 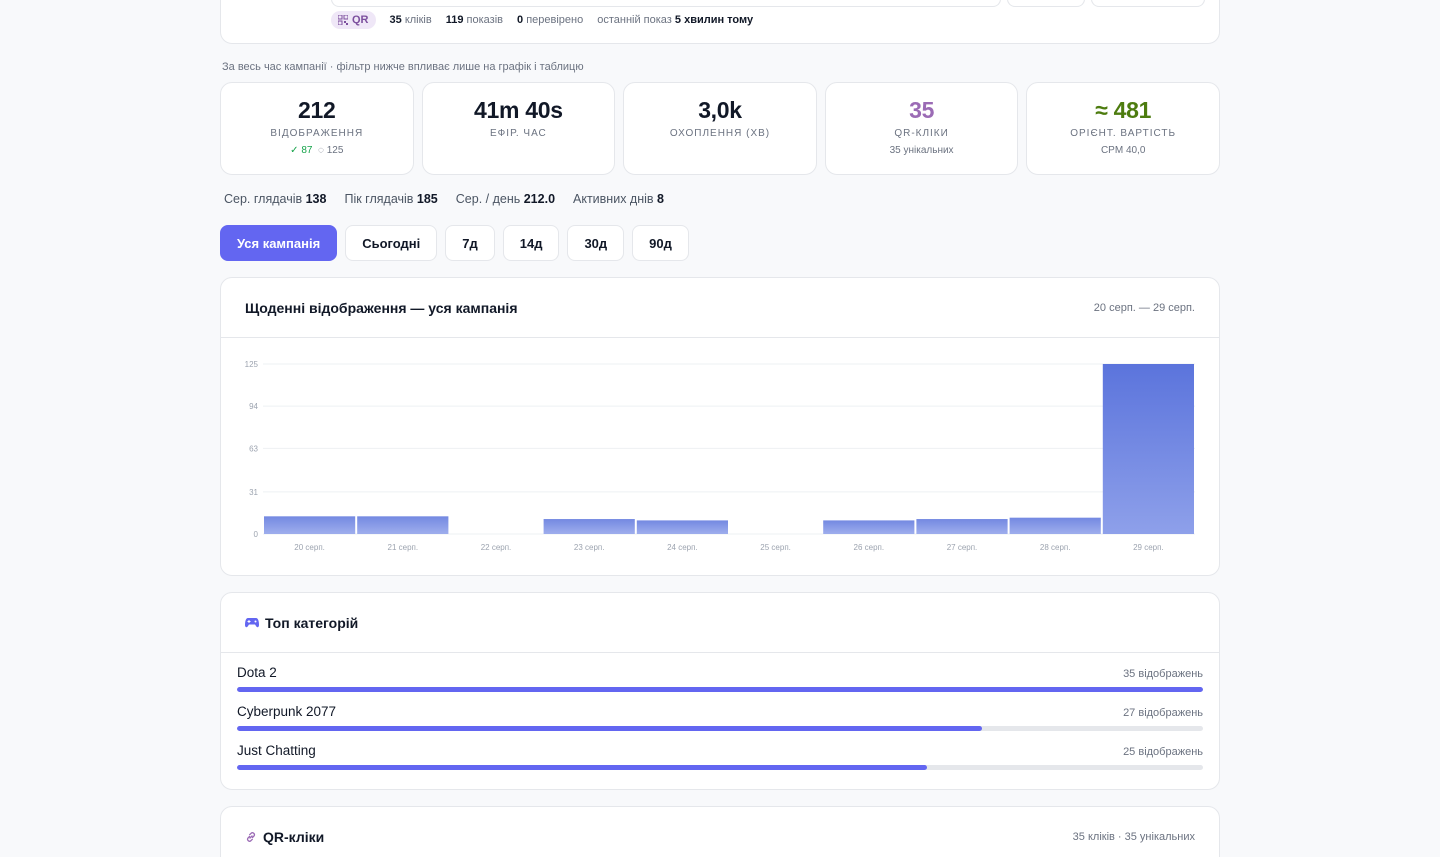 I want to click on category-count: 35 відображень, so click(x=1163, y=674).